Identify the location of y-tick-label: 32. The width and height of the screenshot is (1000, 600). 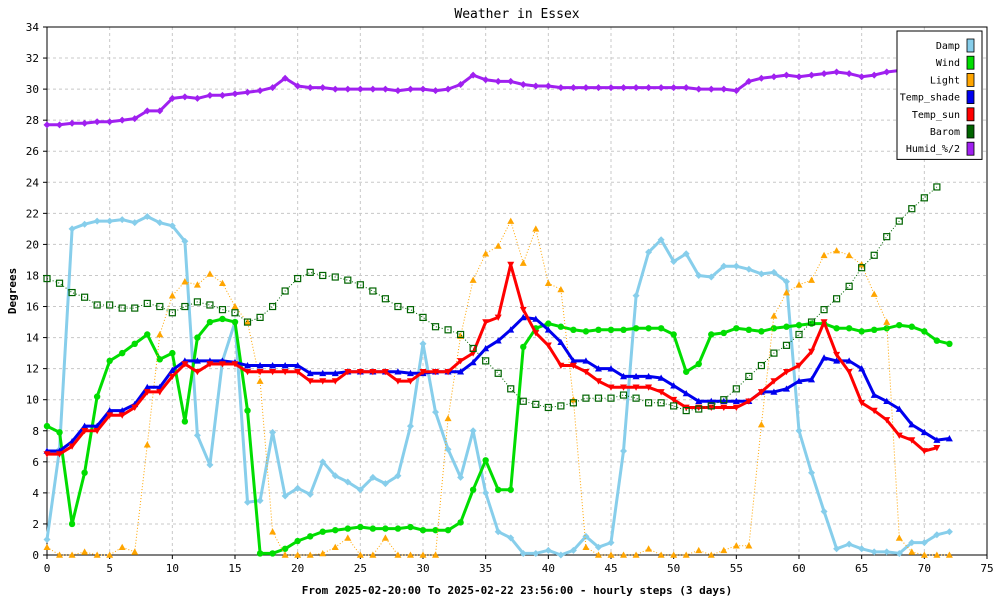
(32, 58).